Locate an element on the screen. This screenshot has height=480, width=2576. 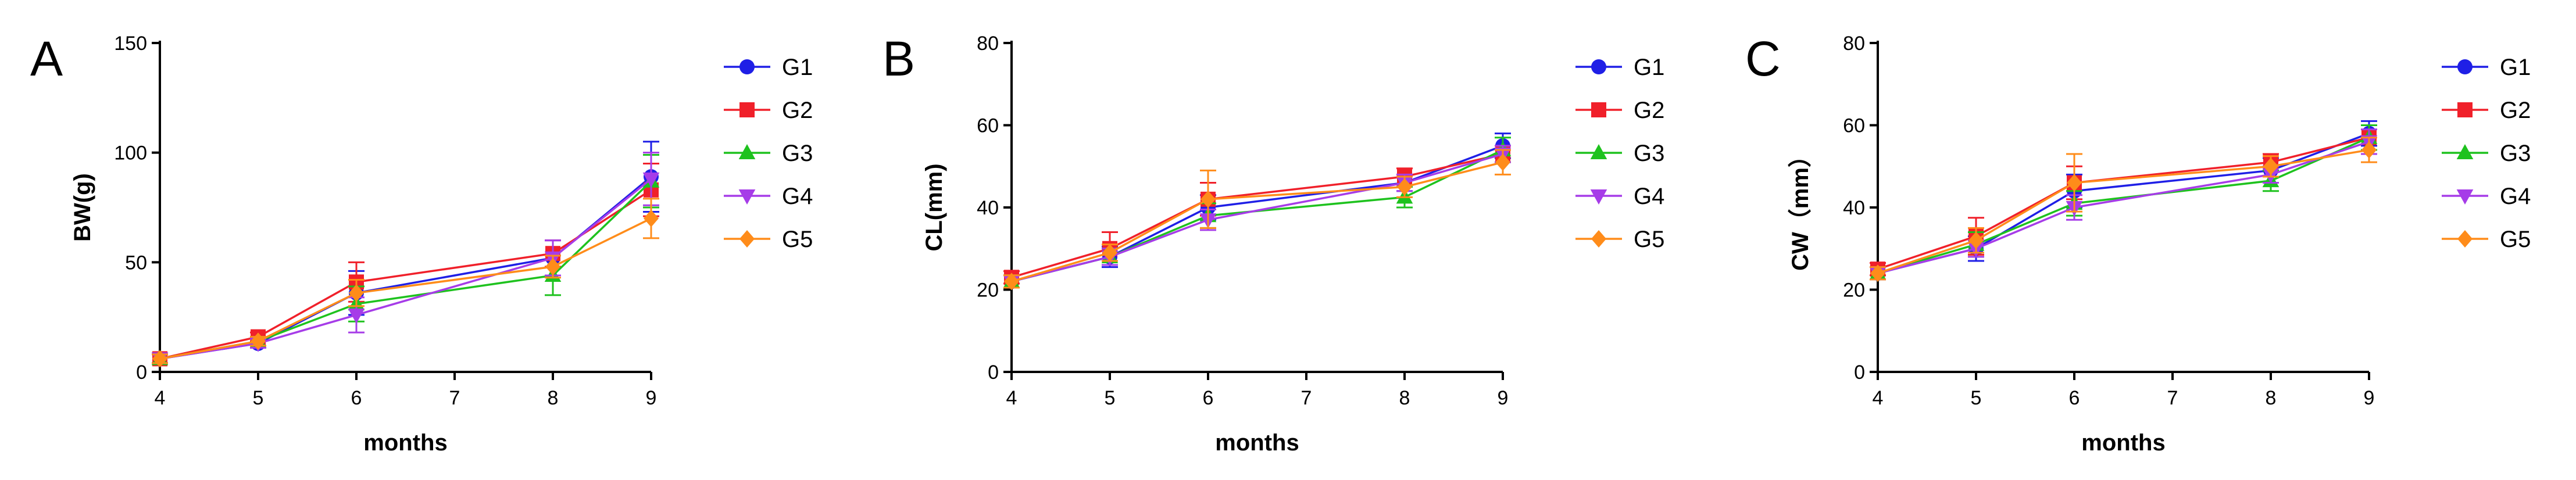
y-tick-label: 100 is located at coordinates (130, 153).